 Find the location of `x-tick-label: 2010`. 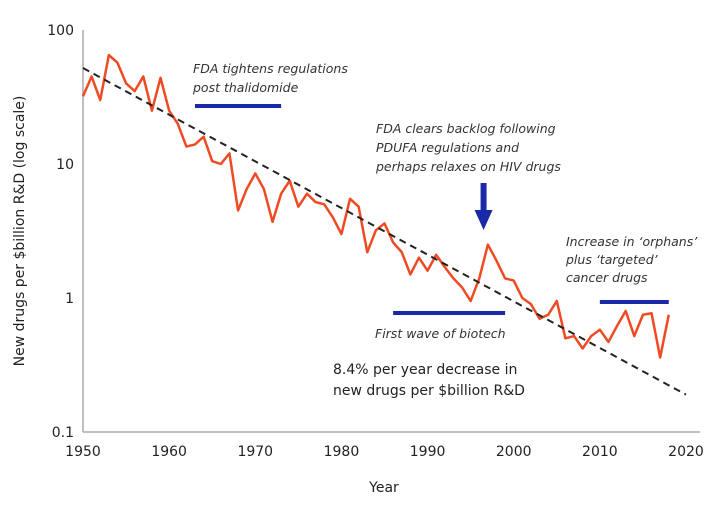

x-tick-label: 2010 is located at coordinates (600, 452).